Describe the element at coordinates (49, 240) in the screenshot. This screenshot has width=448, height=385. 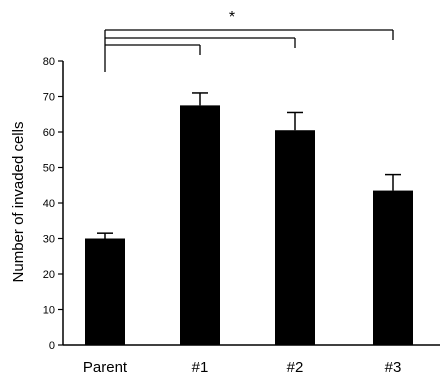
I see `y-tick-label: 30` at that location.